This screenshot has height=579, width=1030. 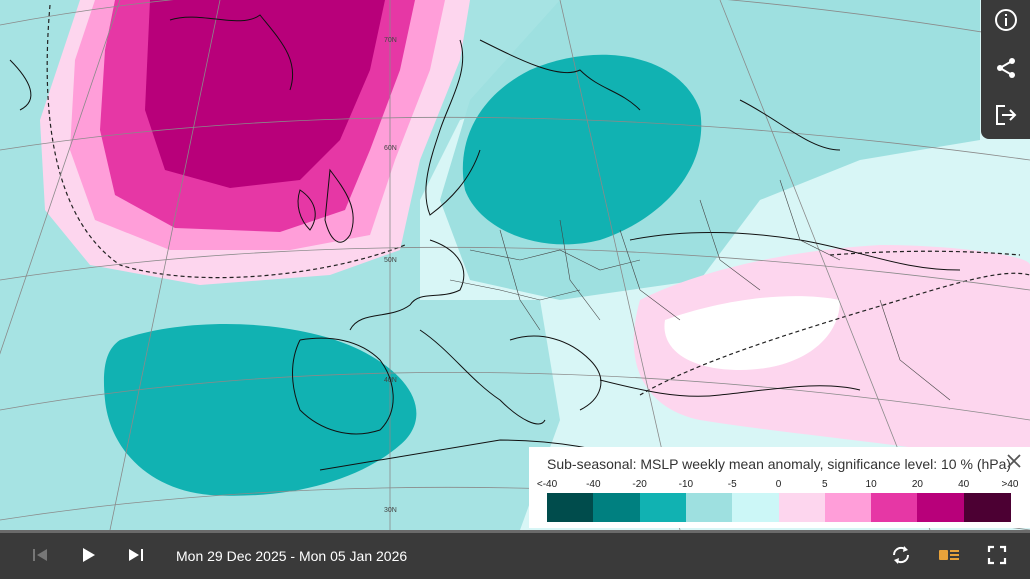 I want to click on playback-controls: Mon 29 Dec 2025 - Mon 05 Jan 2026, so click(x=515, y=554).